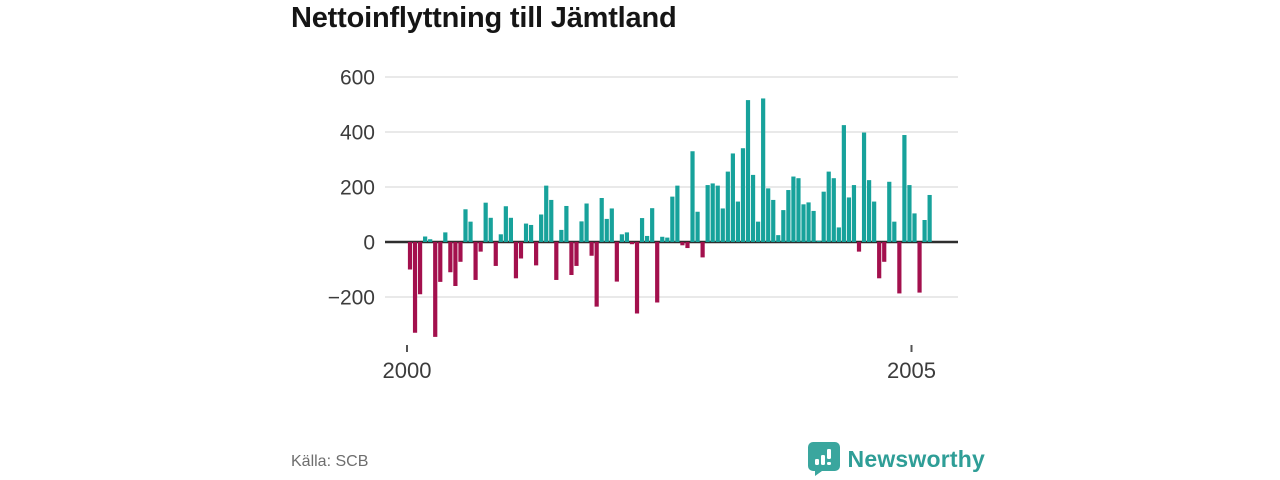  What do you see at coordinates (823, 459) in the screenshot?
I see `bar-chart-speech-bubble-icon` at bounding box center [823, 459].